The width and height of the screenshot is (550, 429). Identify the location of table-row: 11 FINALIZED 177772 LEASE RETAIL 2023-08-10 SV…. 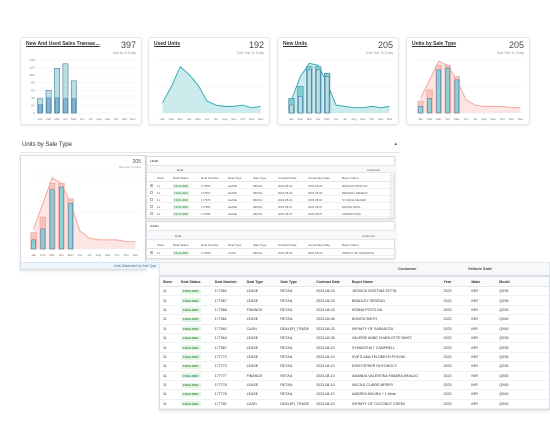
(354, 358).